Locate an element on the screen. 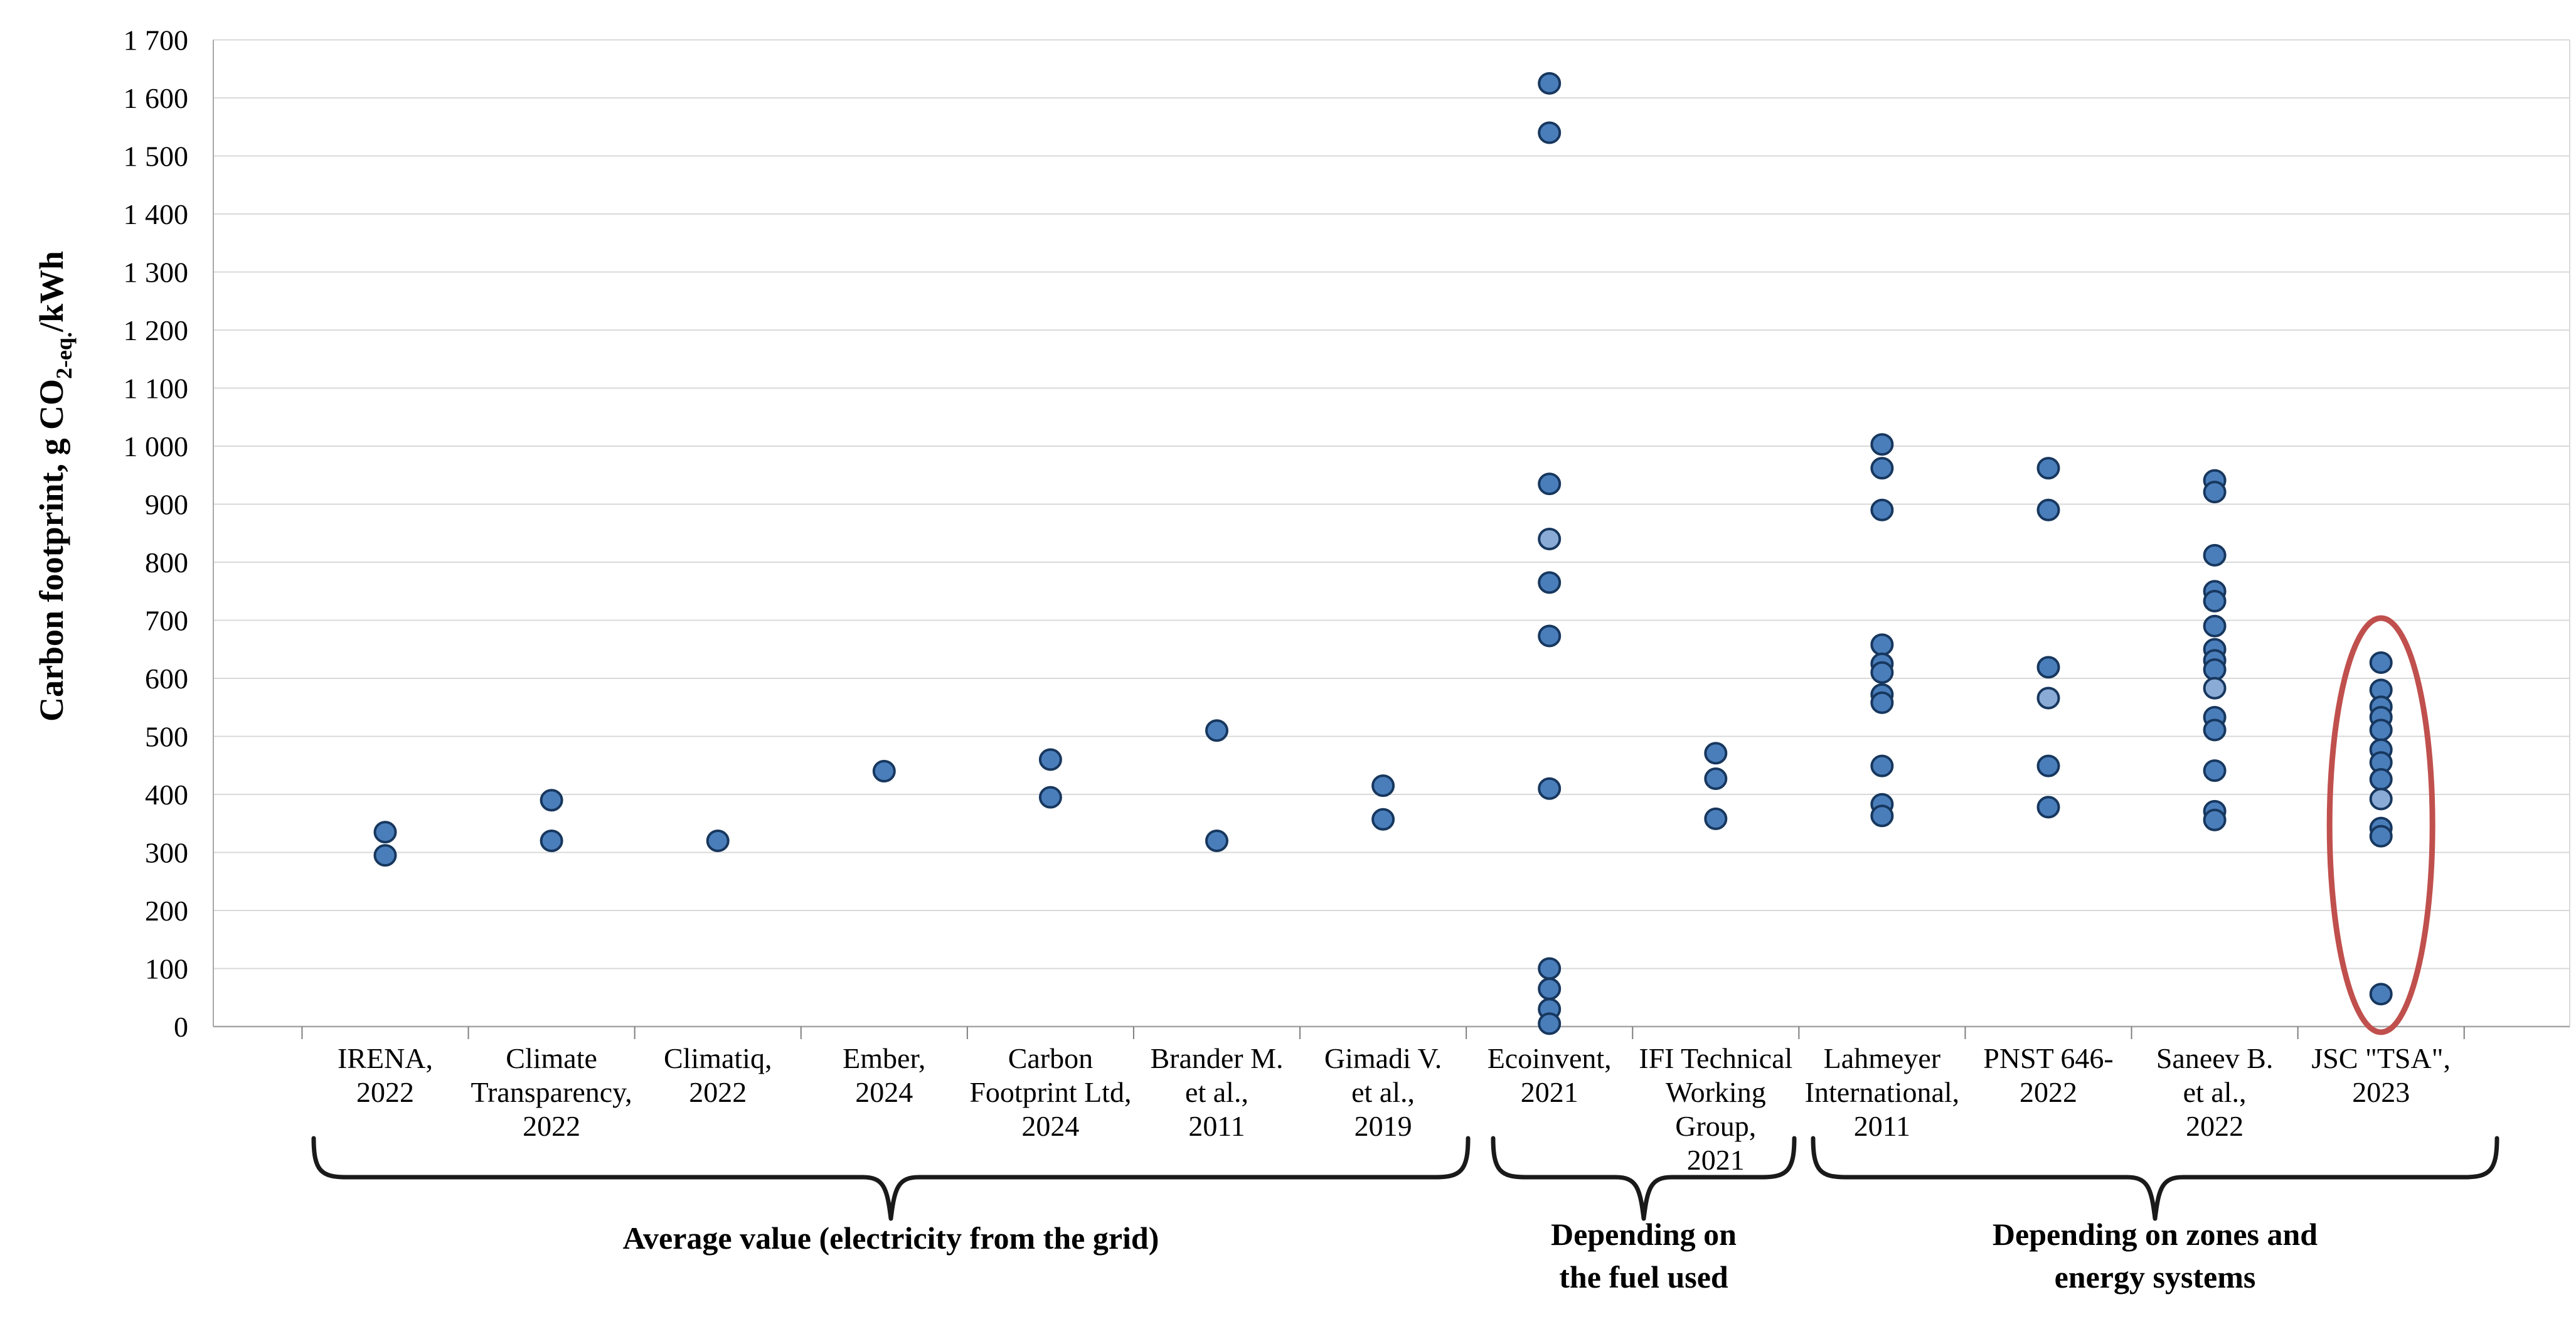  group-label: Depending on zones and is located at coordinates (2155, 1235).